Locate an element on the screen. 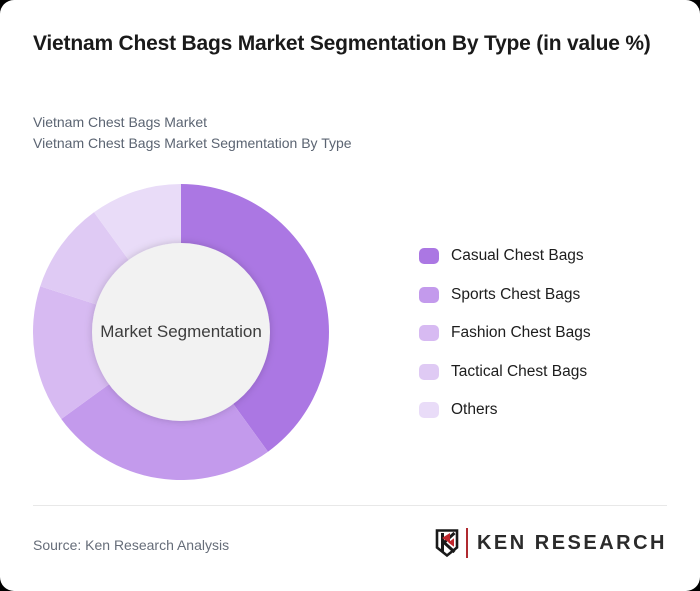  ken-research-logo: KEN RESEARCH is located at coordinates (551, 543).